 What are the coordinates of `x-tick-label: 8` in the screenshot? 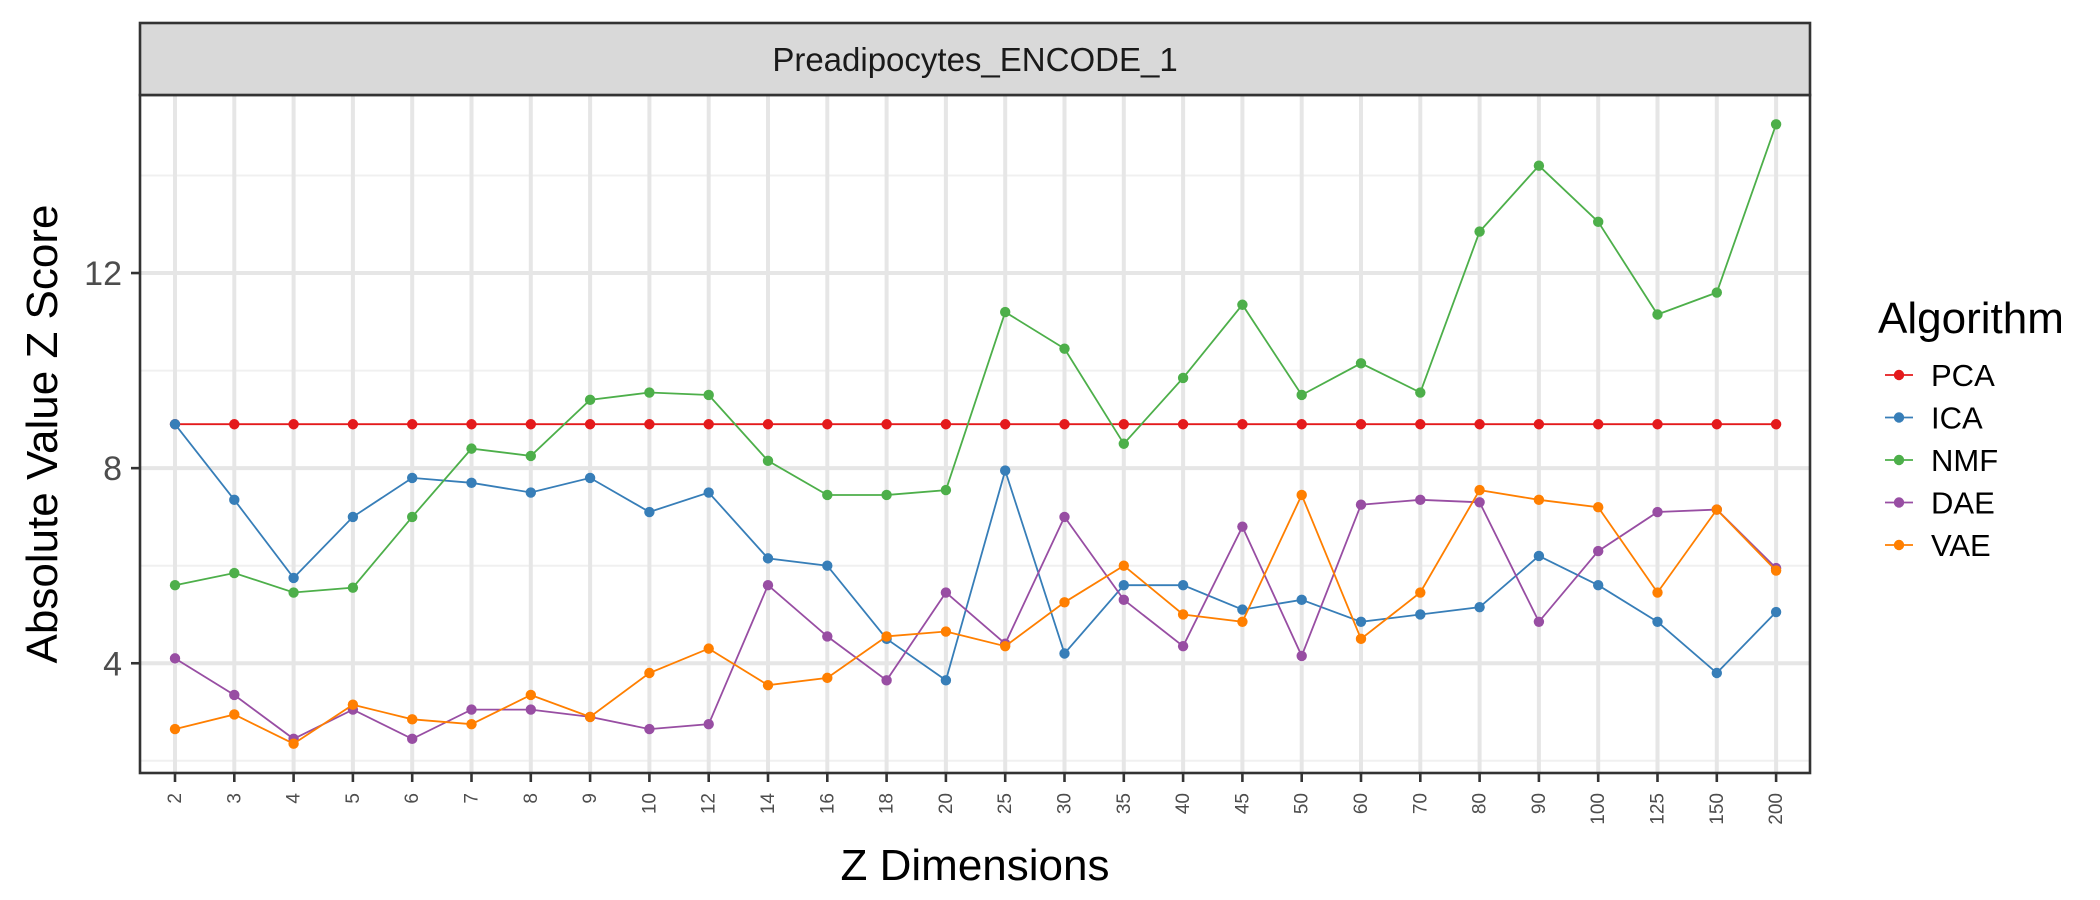 It's located at (531, 798).